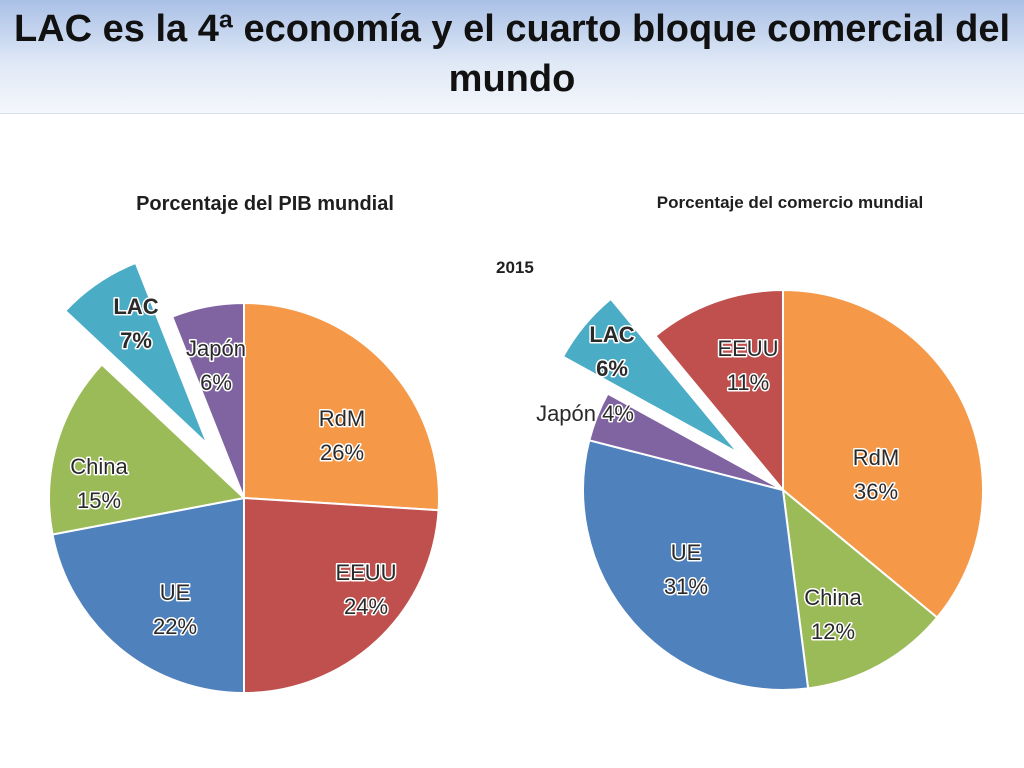 This screenshot has width=1024, height=768. Describe the element at coordinates (99, 500) in the screenshot. I see `label-value-china: 15%` at that location.